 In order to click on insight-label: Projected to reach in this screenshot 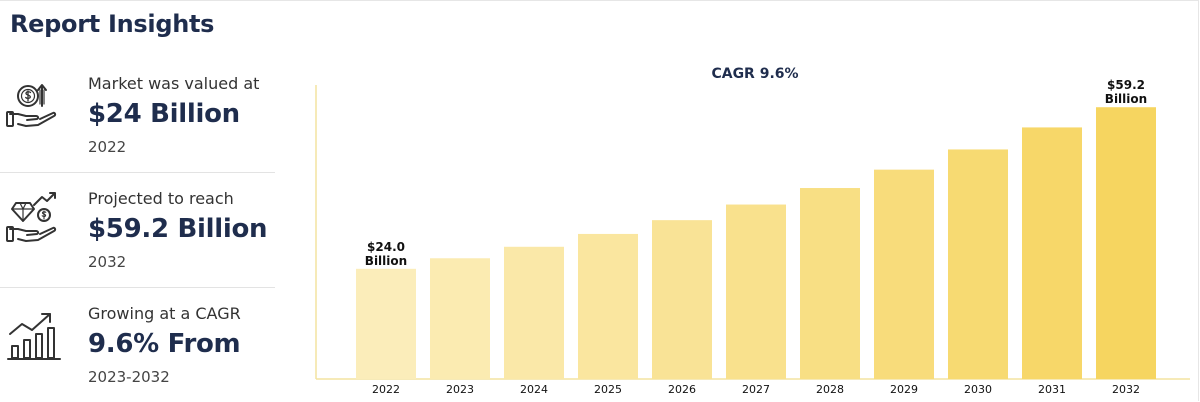, I will do `click(161, 198)`.